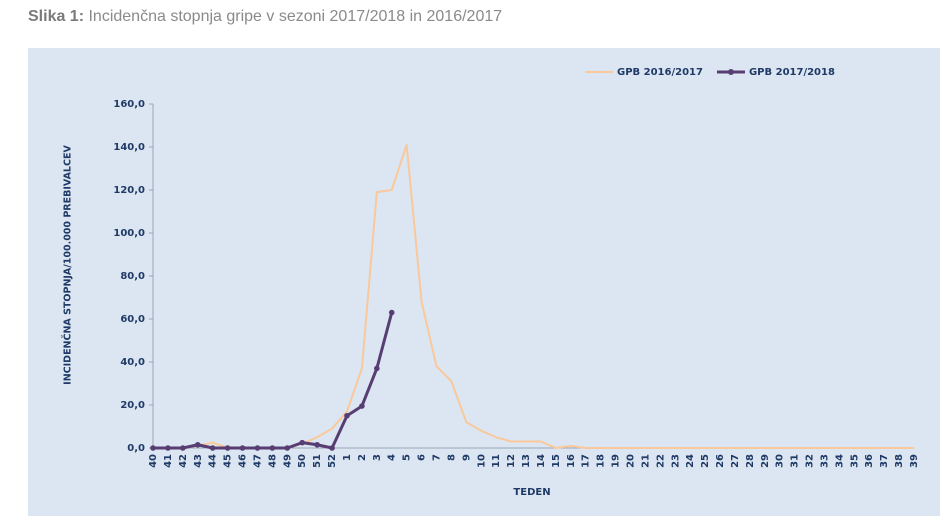 The height and width of the screenshot is (516, 940). I want to click on x-tick-label: 29, so click(765, 461).